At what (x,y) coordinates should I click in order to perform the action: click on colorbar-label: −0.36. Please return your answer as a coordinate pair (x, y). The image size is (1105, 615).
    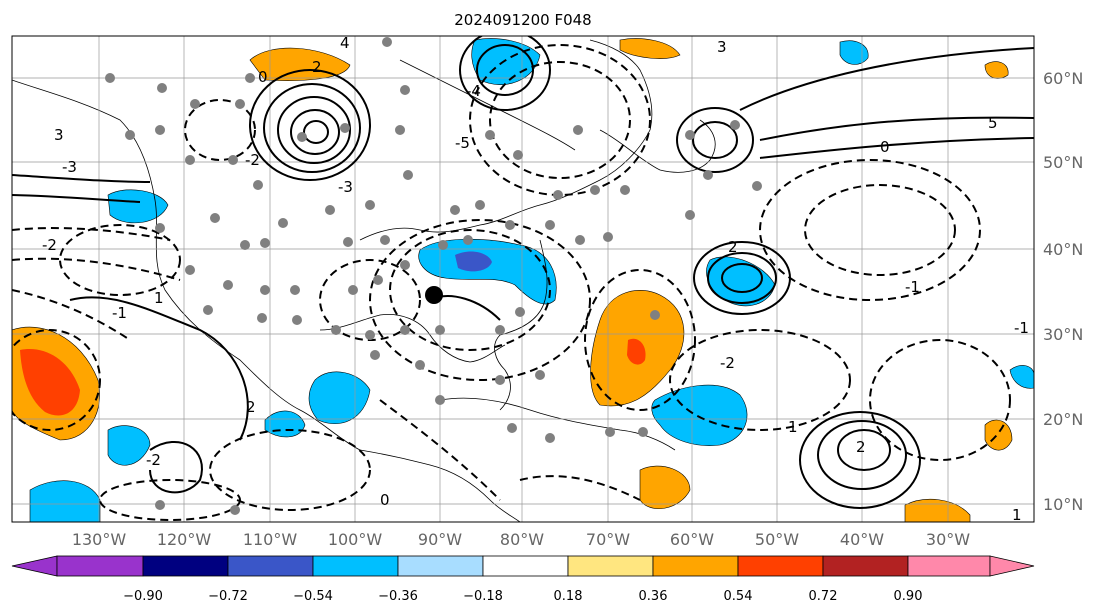
    Looking at the image, I should click on (398, 596).